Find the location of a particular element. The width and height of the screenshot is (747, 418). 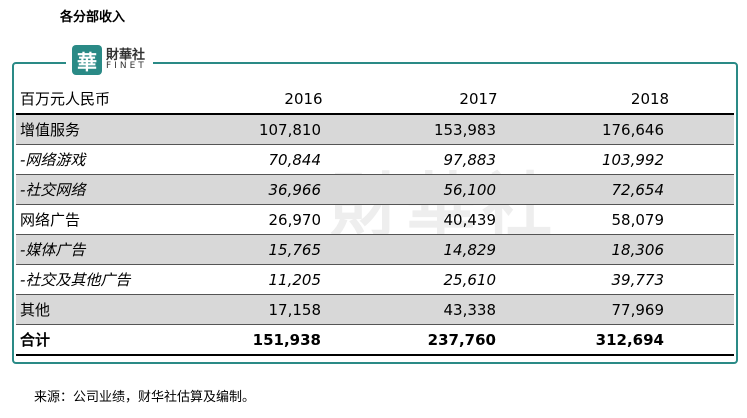

label-cell: -媒体广告 is located at coordinates (116, 249).